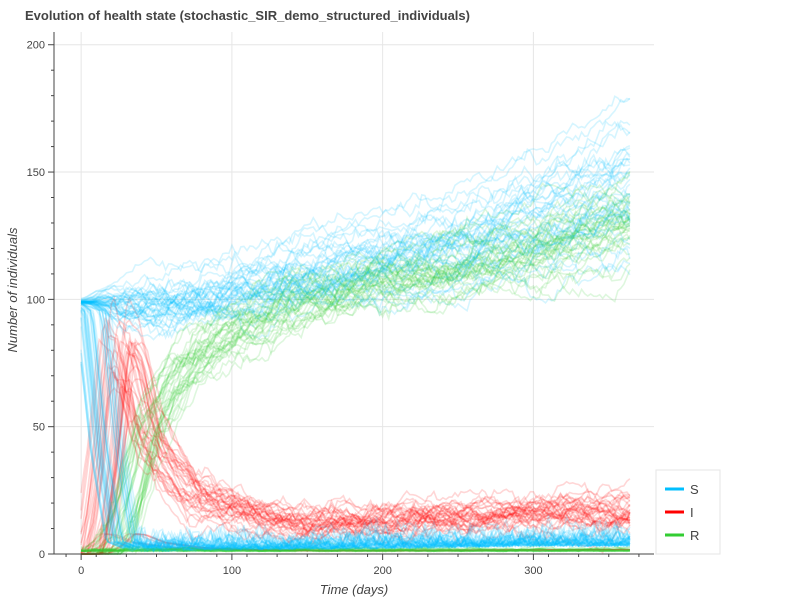 Image resolution: width=800 pixels, height=600 pixels. I want to click on x-tick-label: 200, so click(382, 571).